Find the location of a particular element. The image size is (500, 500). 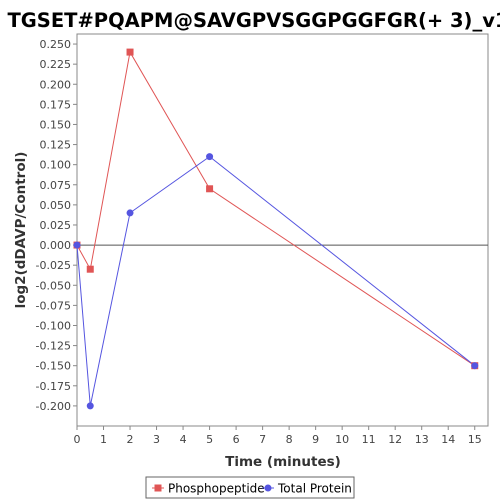

legend-label: Total Protein is located at coordinates (314, 489).